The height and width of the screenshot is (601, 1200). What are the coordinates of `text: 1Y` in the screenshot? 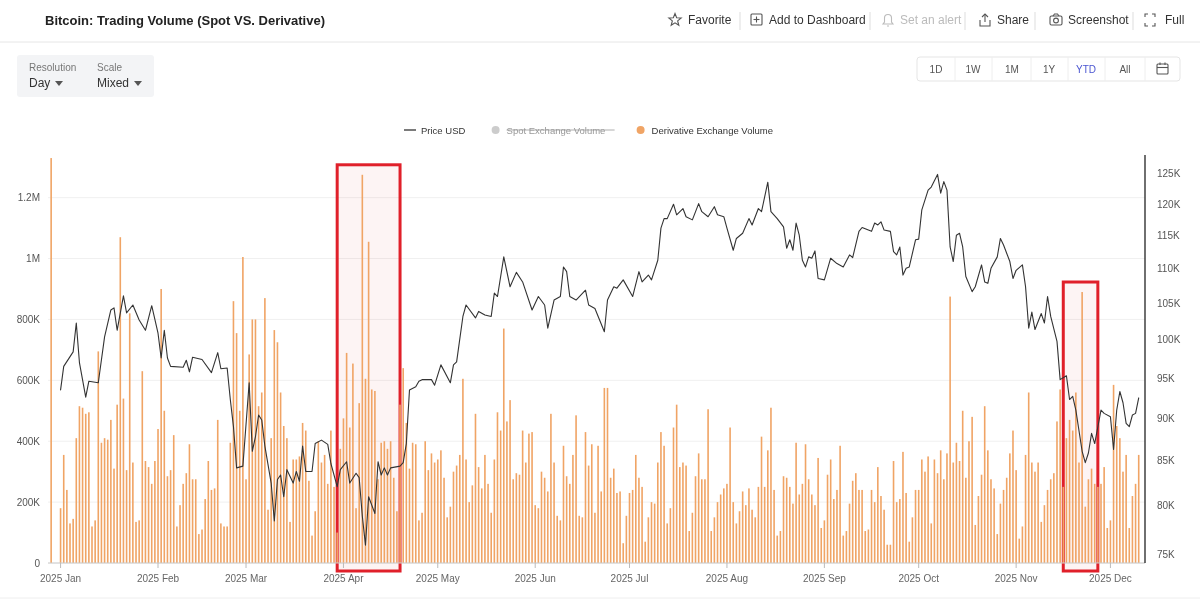 It's located at (1049, 69).